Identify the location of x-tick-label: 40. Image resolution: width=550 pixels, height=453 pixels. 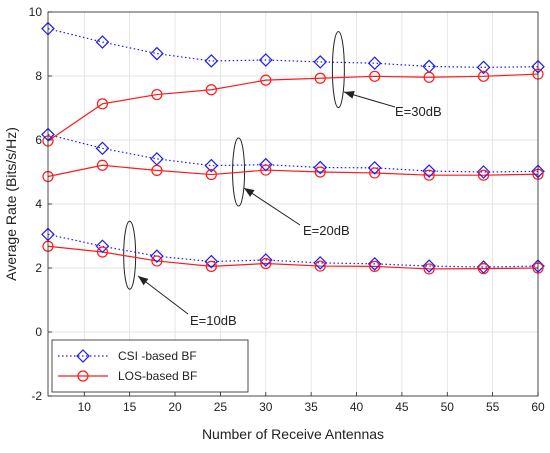
(357, 407).